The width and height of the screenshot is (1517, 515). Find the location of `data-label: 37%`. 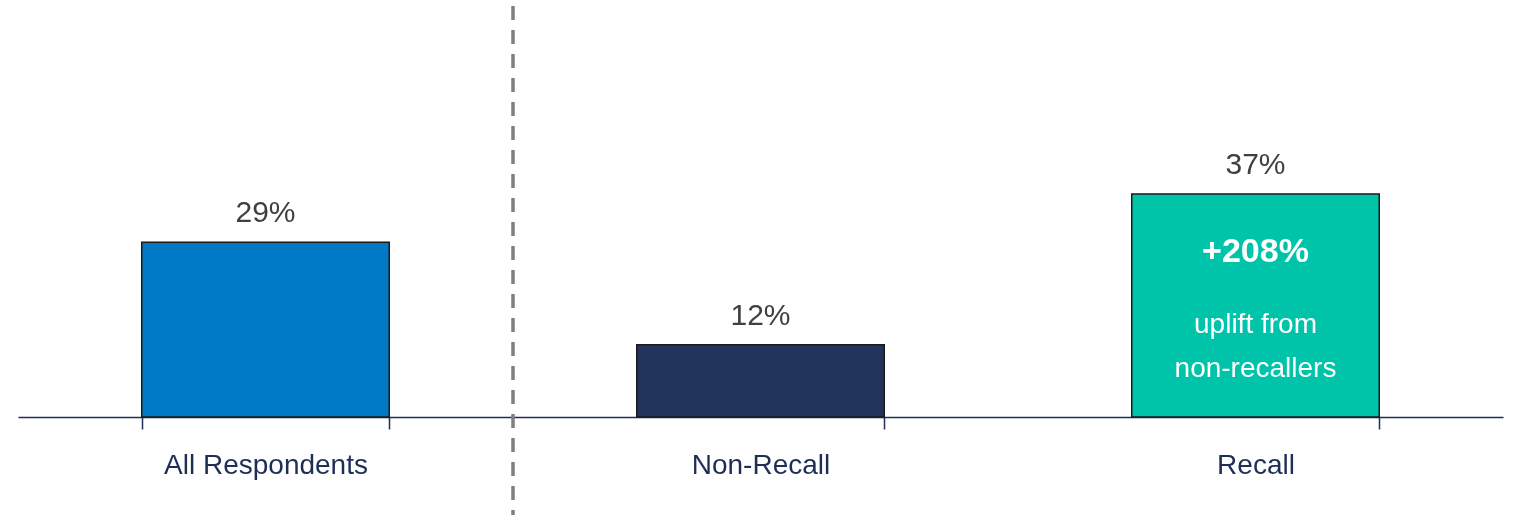

data-label: 37% is located at coordinates (1255, 163).